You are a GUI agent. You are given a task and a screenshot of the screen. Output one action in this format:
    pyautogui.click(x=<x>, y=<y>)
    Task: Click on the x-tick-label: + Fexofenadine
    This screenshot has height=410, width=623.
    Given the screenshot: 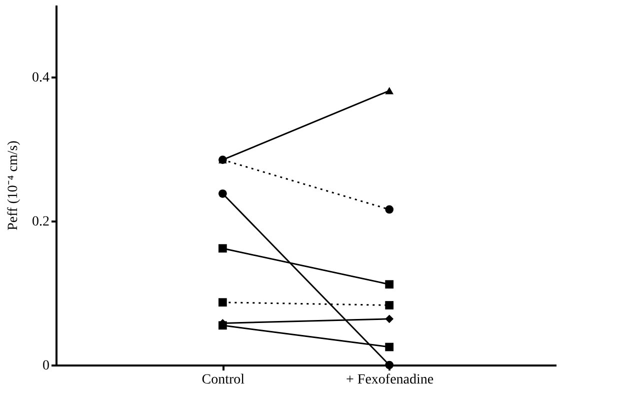 What is the action you would take?
    pyautogui.click(x=390, y=380)
    